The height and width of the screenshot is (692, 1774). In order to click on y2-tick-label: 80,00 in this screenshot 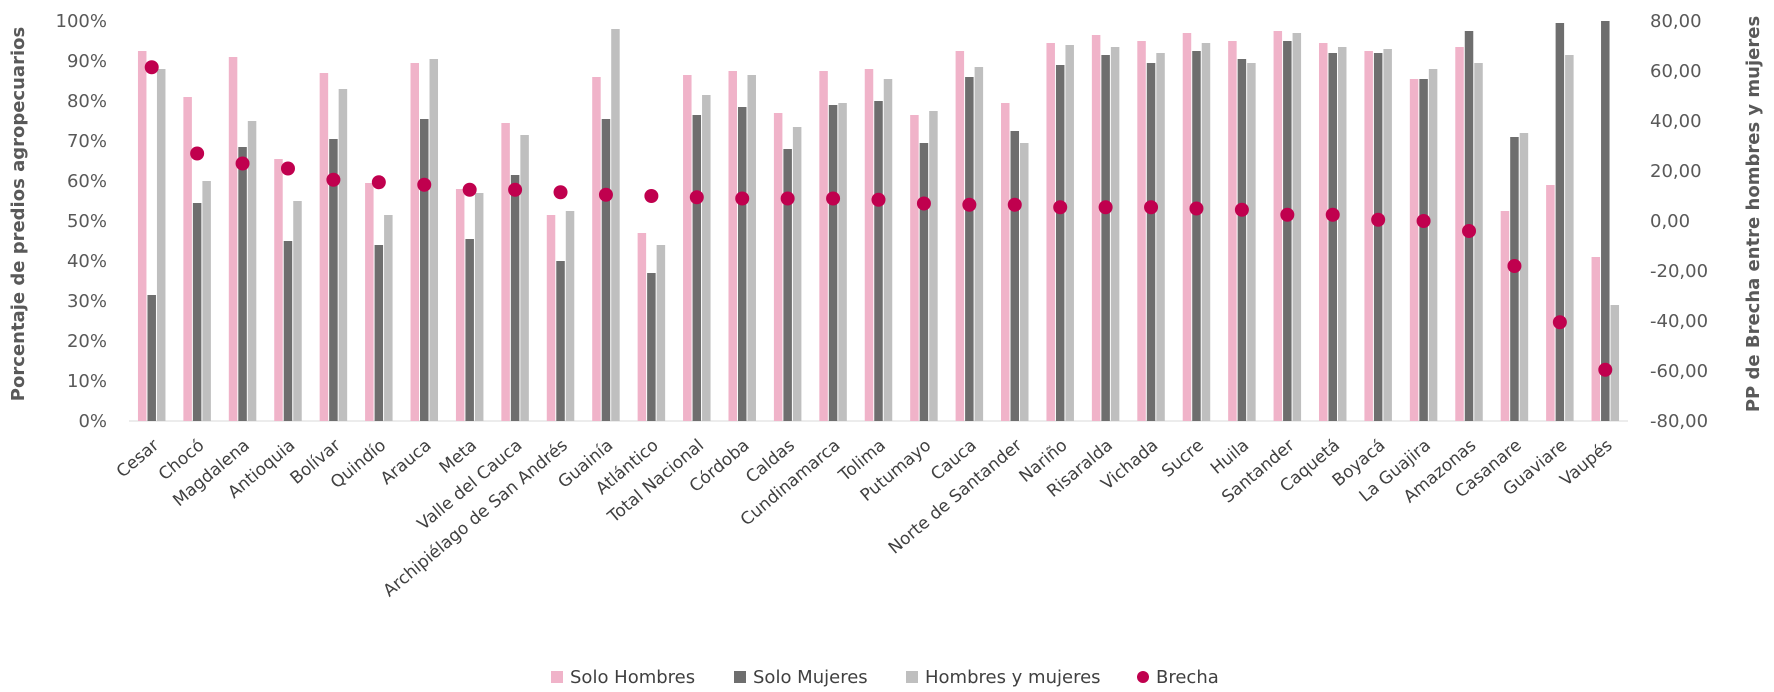, I will do `click(1676, 21)`.